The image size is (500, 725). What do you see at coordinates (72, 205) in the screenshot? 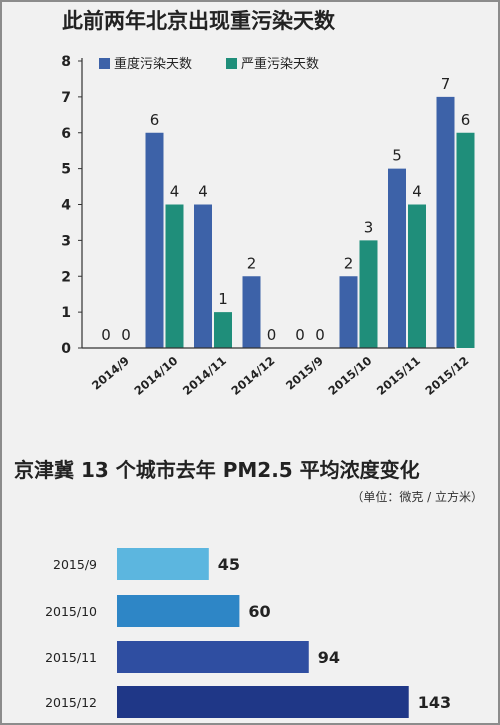
I see `chart1-y-axis: 0 1 2 3 4 5 6 7 8` at bounding box center [72, 205].